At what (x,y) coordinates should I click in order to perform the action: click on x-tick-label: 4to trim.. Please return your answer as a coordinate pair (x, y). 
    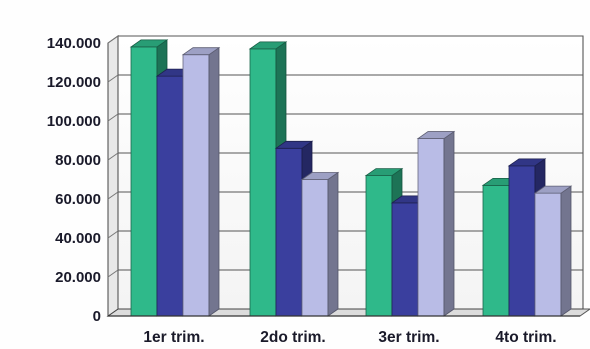
    Looking at the image, I should click on (525, 337).